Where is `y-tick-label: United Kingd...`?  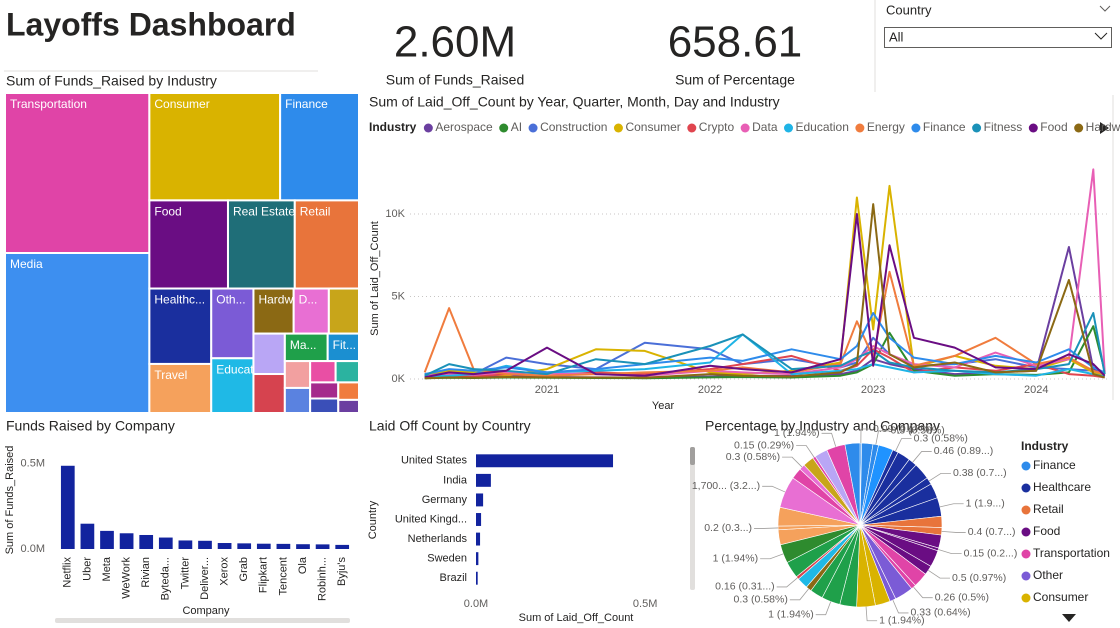
y-tick-label: United Kingd... is located at coordinates (431, 519).